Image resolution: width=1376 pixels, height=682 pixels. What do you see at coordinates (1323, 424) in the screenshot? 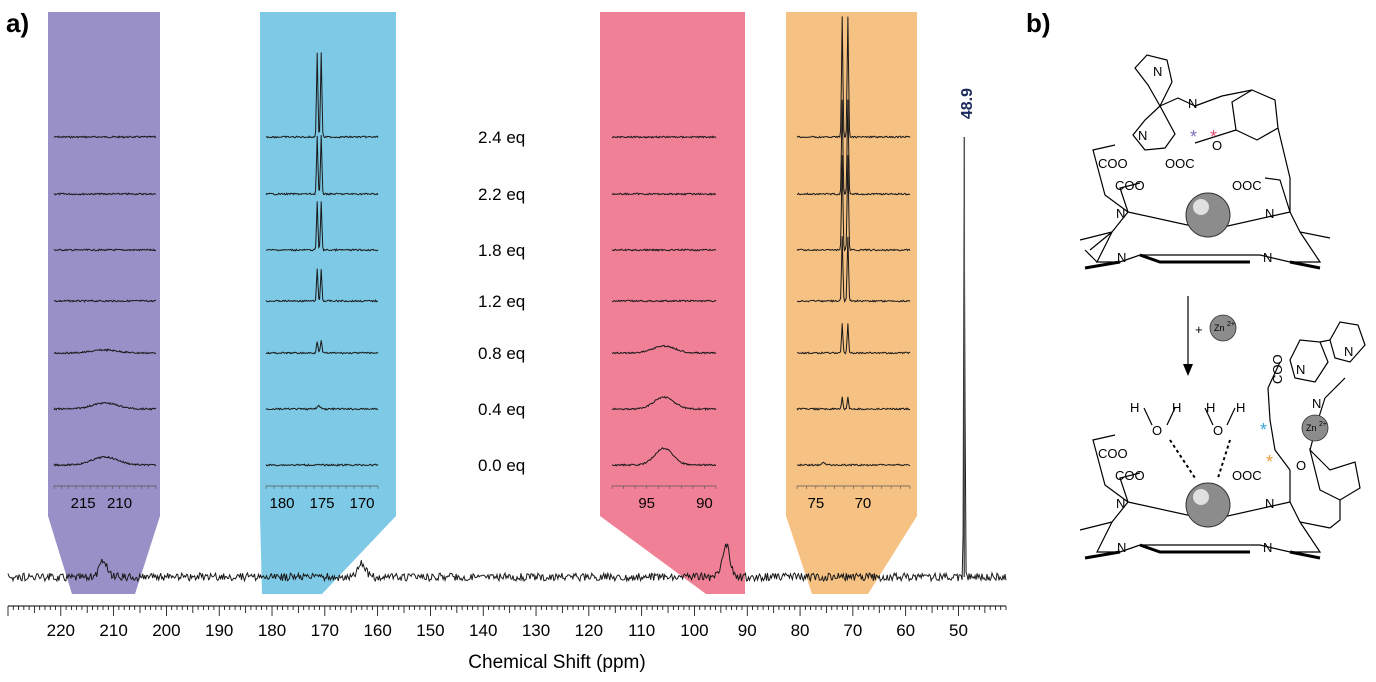
I see `zinc-bound-charge: 2+` at bounding box center [1323, 424].